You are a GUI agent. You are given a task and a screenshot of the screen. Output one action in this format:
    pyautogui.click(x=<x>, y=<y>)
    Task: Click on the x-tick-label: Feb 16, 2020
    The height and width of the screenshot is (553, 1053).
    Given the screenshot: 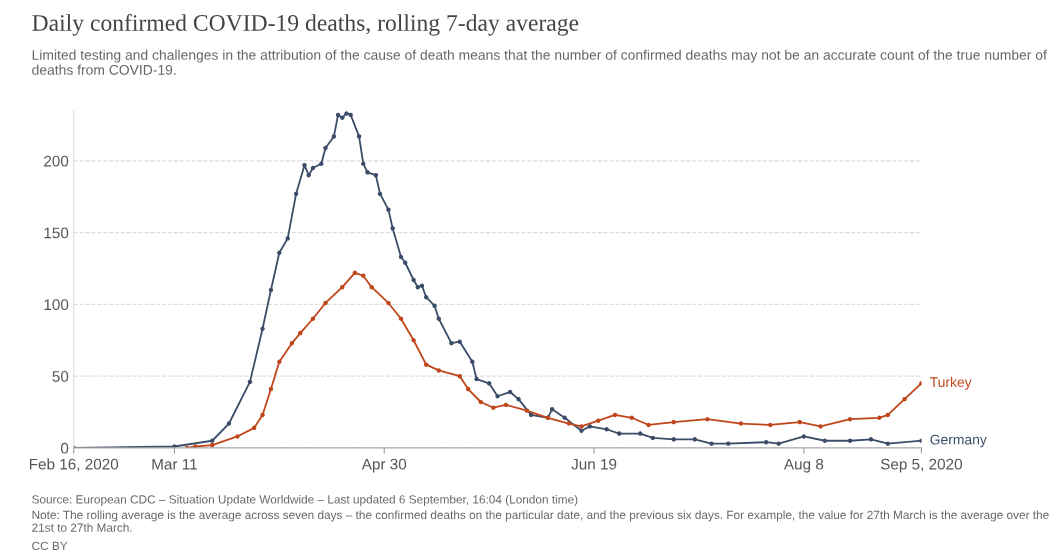 What is the action you would take?
    pyautogui.click(x=74, y=465)
    